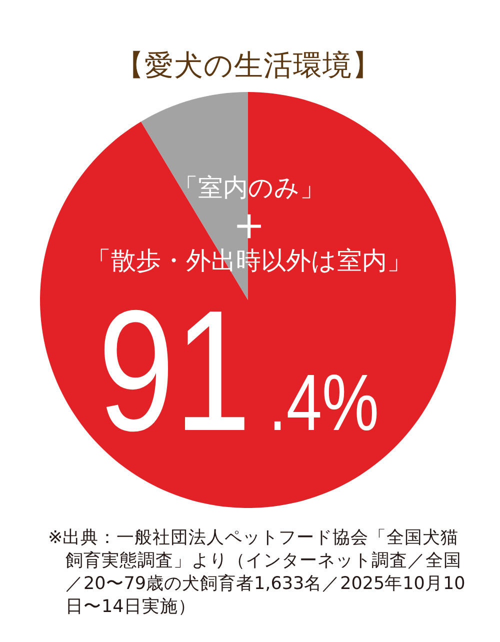 This screenshot has height=642, width=500. I want to click on chart-title: 【愛犬の生活環境】, so click(248, 65).